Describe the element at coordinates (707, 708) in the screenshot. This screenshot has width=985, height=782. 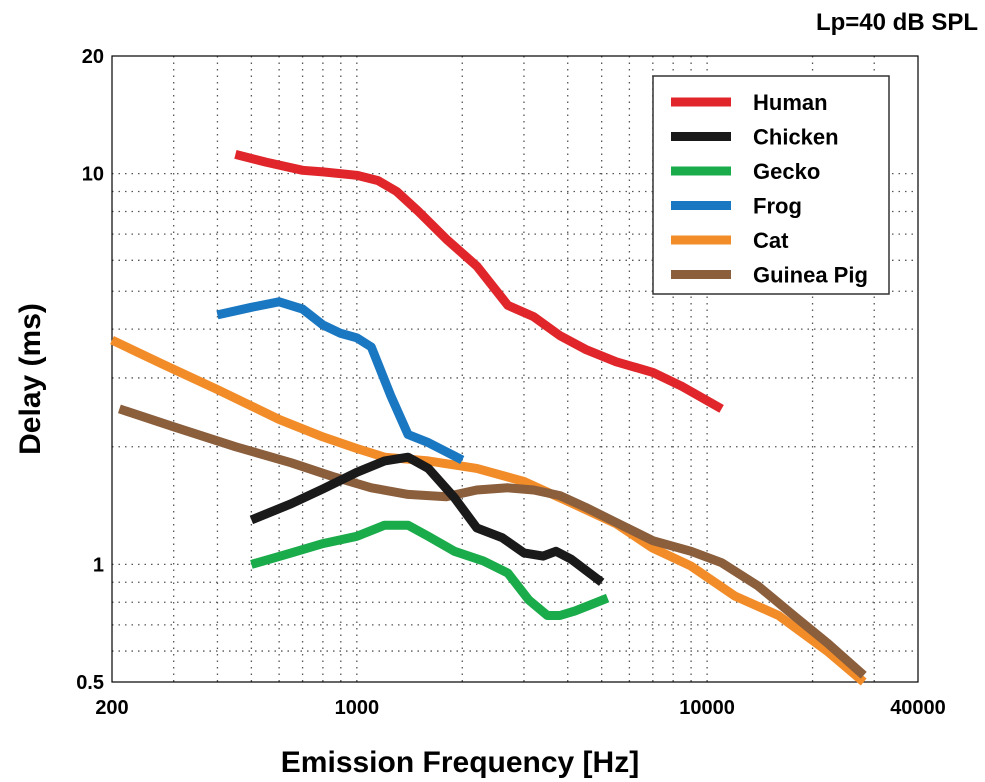
I see `x-tick-label: 10000` at that location.